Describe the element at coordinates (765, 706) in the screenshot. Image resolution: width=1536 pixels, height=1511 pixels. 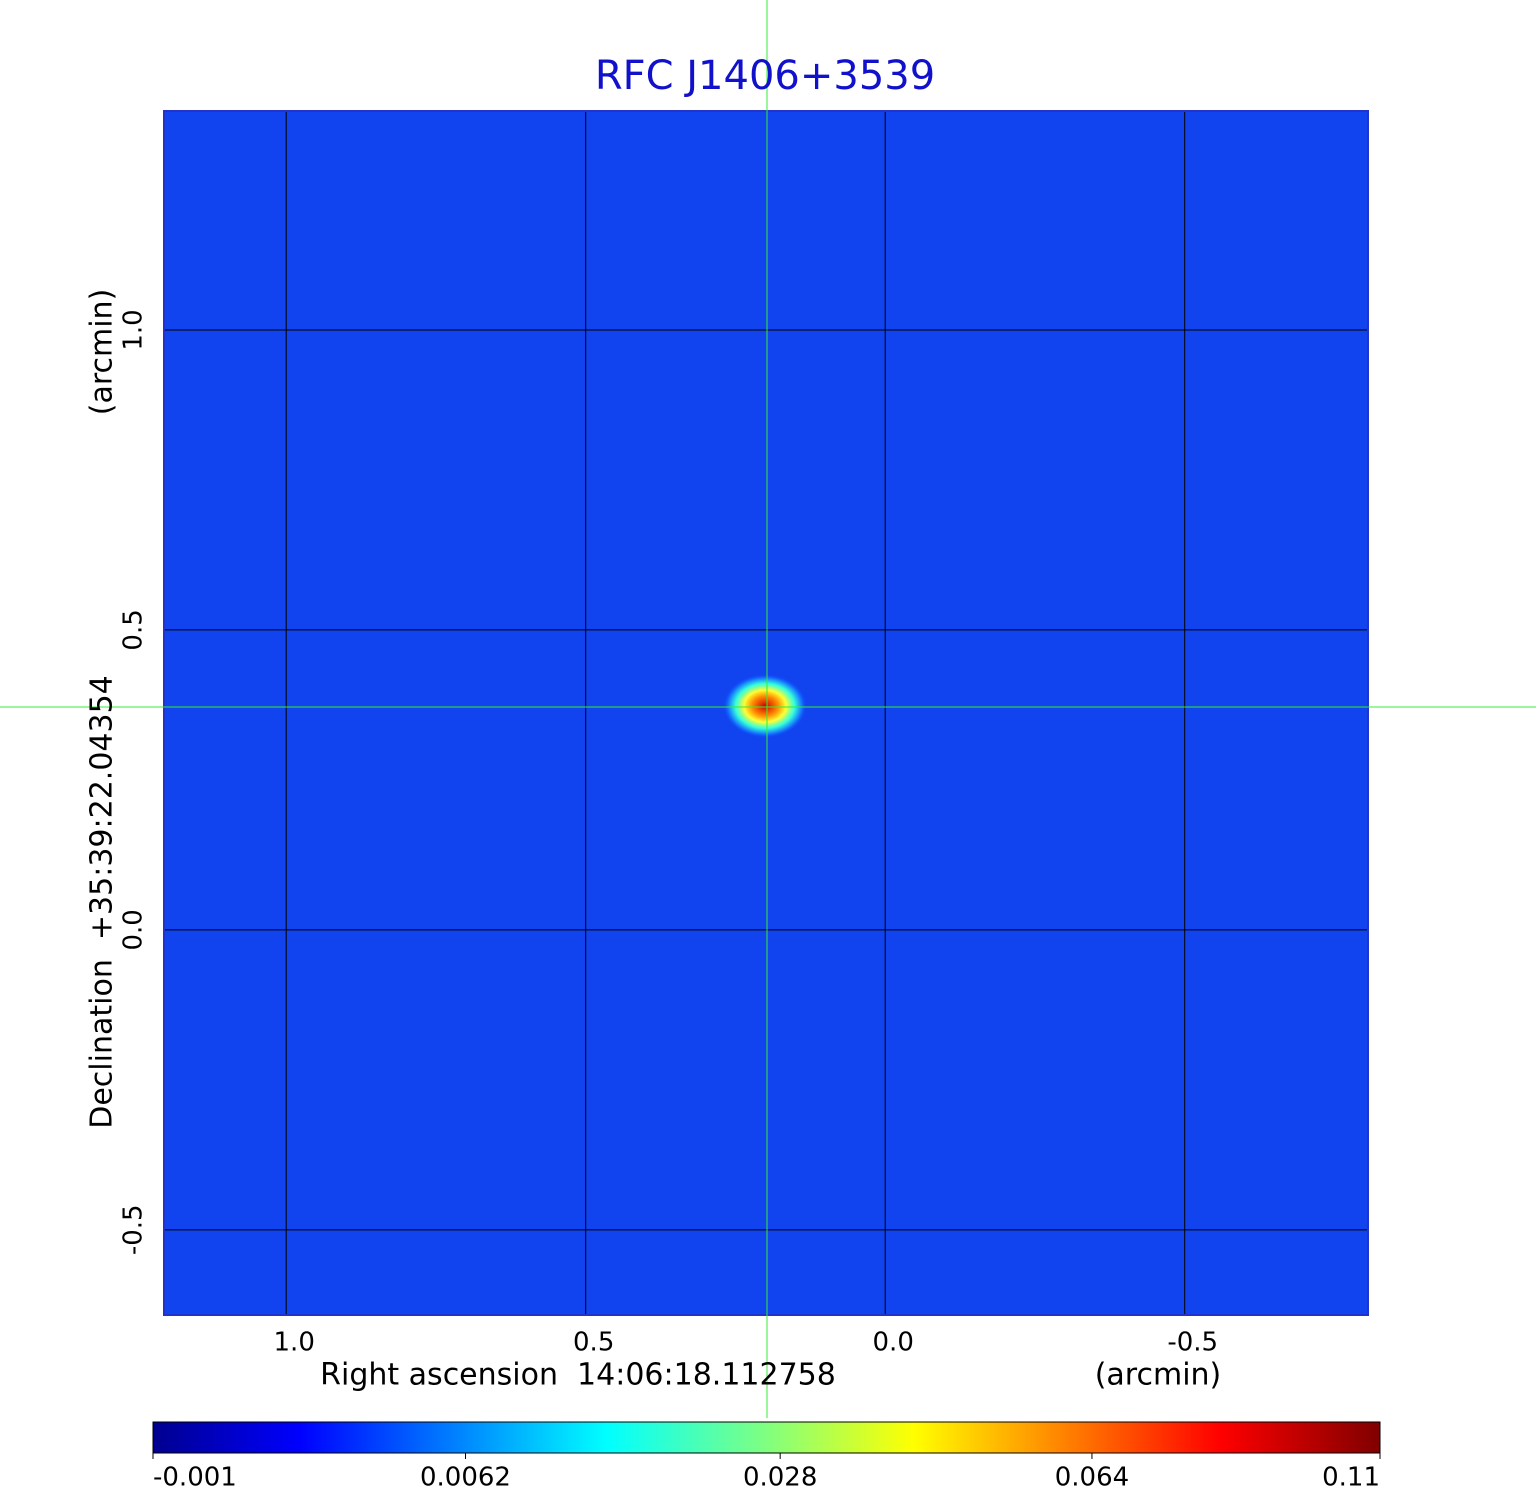
I see `source` at that location.